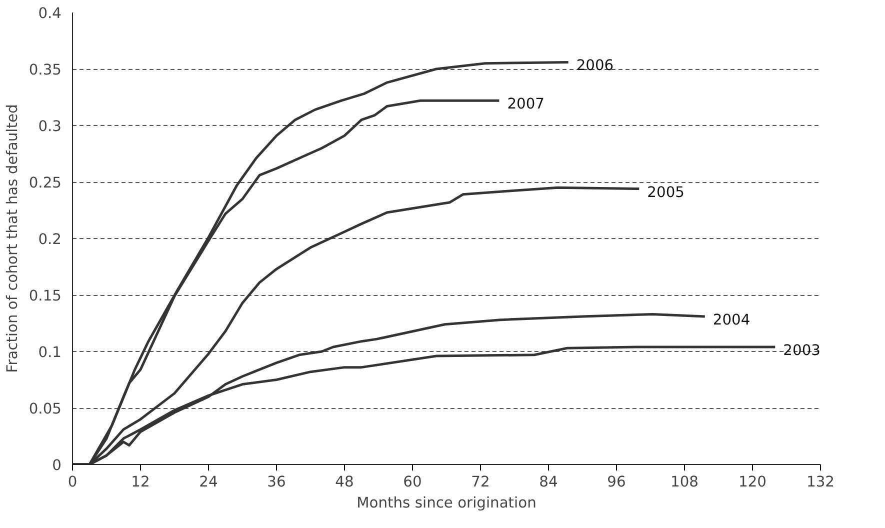 This screenshot has height=528, width=885. Describe the element at coordinates (50, 126) in the screenshot. I see `y-tick-label: 0.3` at that location.